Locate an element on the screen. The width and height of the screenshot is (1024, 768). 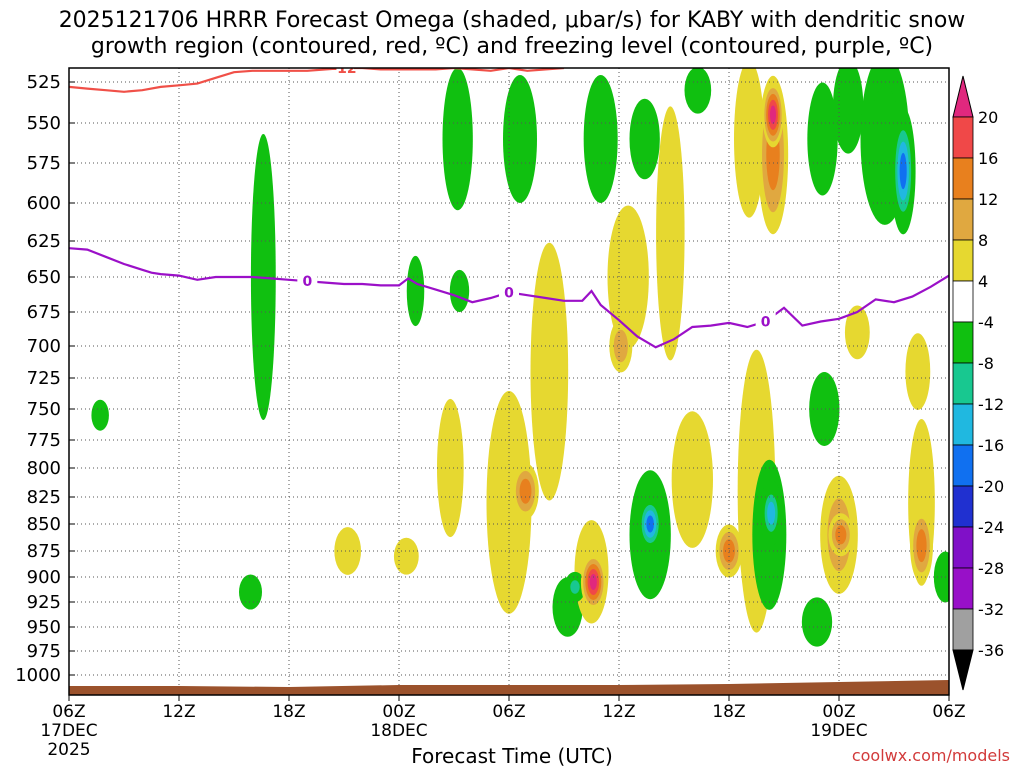
dgz-contour-line-label-0: -12 is located at coordinates (343, 69).